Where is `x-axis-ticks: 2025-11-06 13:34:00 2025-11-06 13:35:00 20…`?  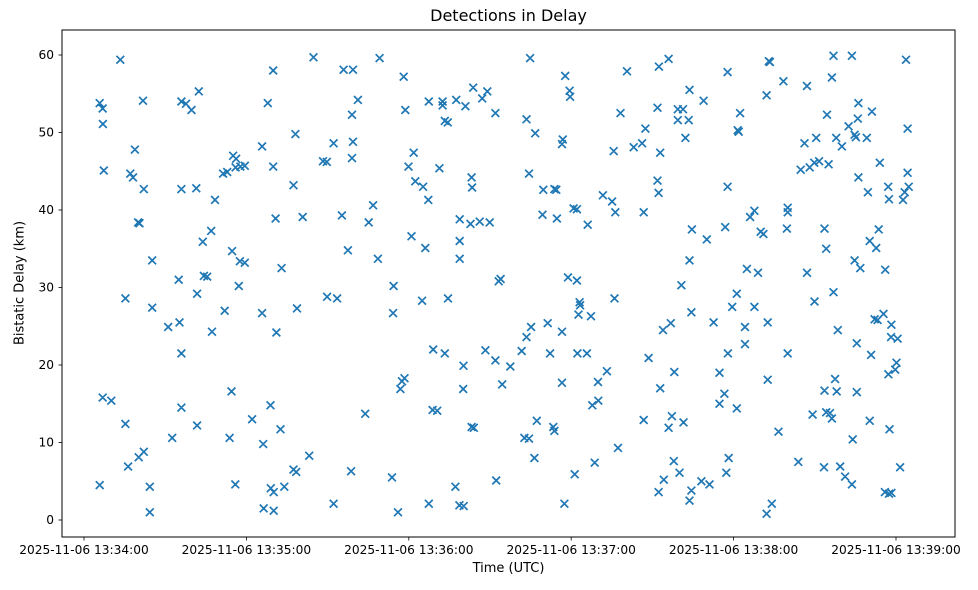
x-axis-ticks: 2025-11-06 13:34:00 2025-11-06 13:35:00 20… is located at coordinates (490, 547).